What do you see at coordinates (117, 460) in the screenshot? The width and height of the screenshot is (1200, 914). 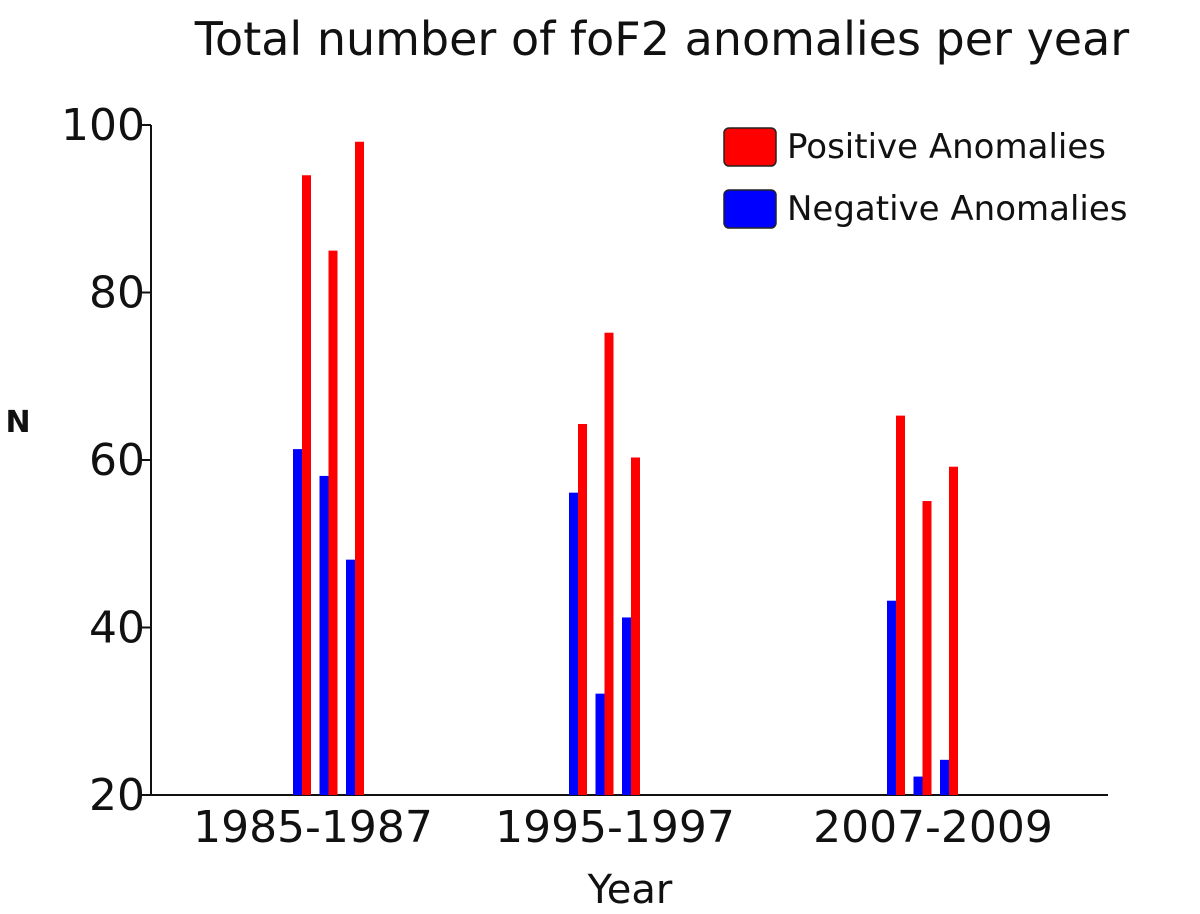 I see `y-tick-label: 60` at bounding box center [117, 460].